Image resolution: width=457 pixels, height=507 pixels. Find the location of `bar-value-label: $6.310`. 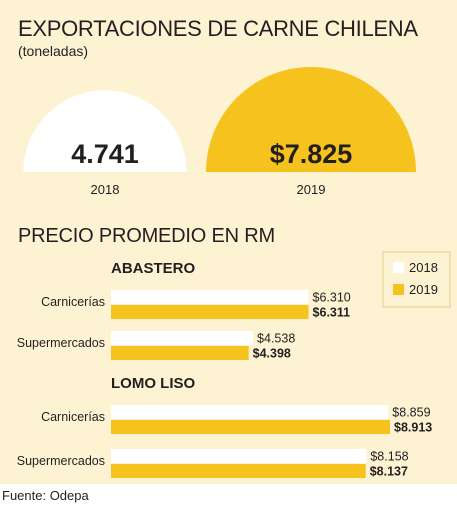

bar-value-label: $6.310 is located at coordinates (332, 298).